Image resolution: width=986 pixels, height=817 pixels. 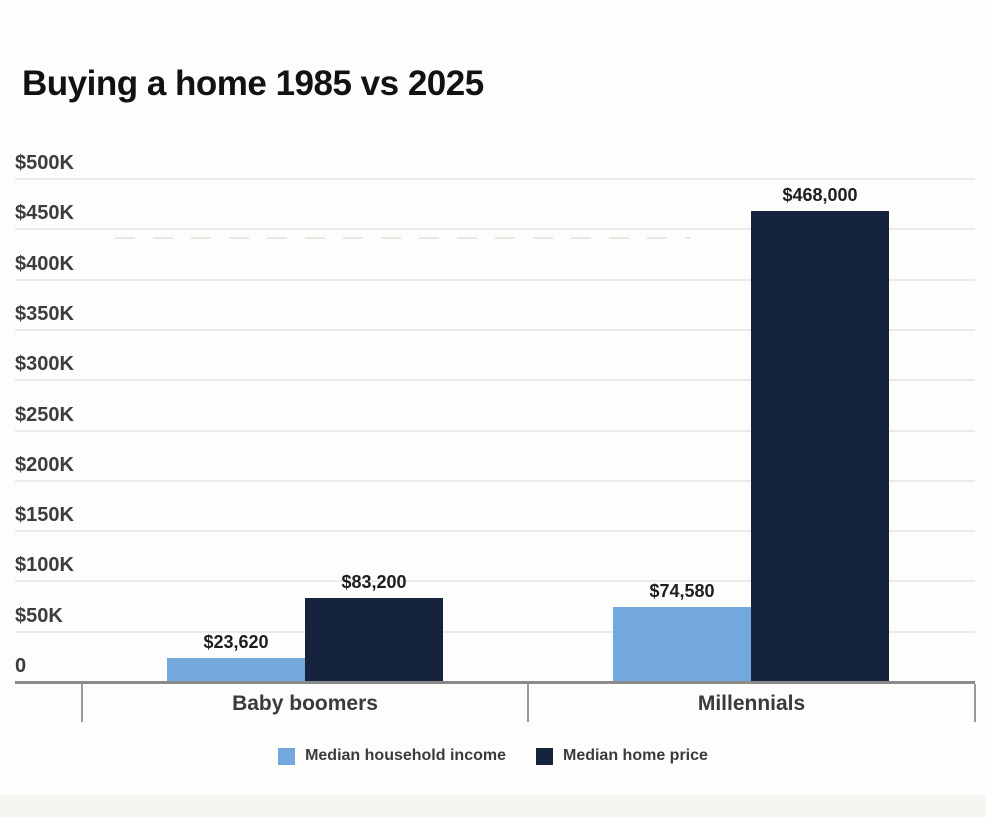 I want to click on footer-strip, so click(x=493, y=806).